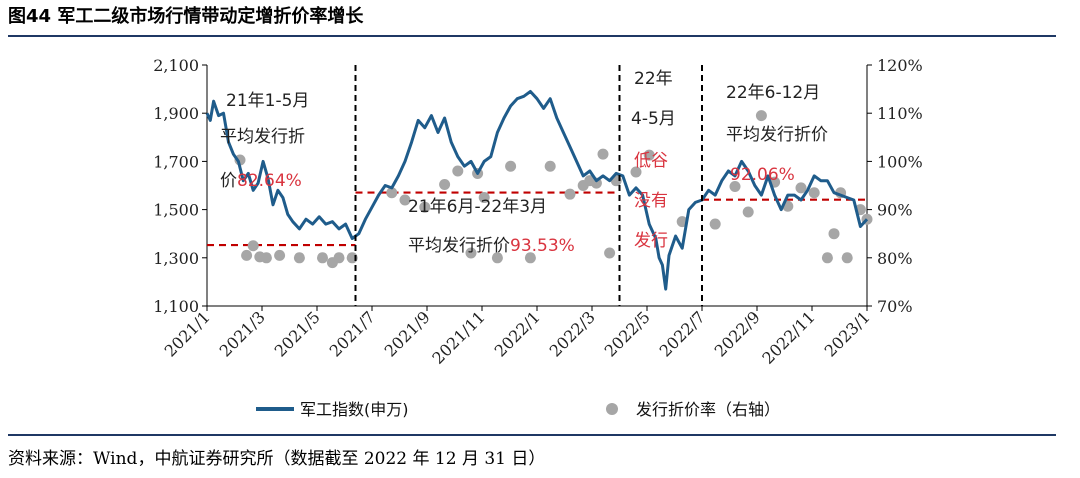  Describe the element at coordinates (267, 101) in the screenshot. I see `period1-label-1: 21年1-5月` at that location.